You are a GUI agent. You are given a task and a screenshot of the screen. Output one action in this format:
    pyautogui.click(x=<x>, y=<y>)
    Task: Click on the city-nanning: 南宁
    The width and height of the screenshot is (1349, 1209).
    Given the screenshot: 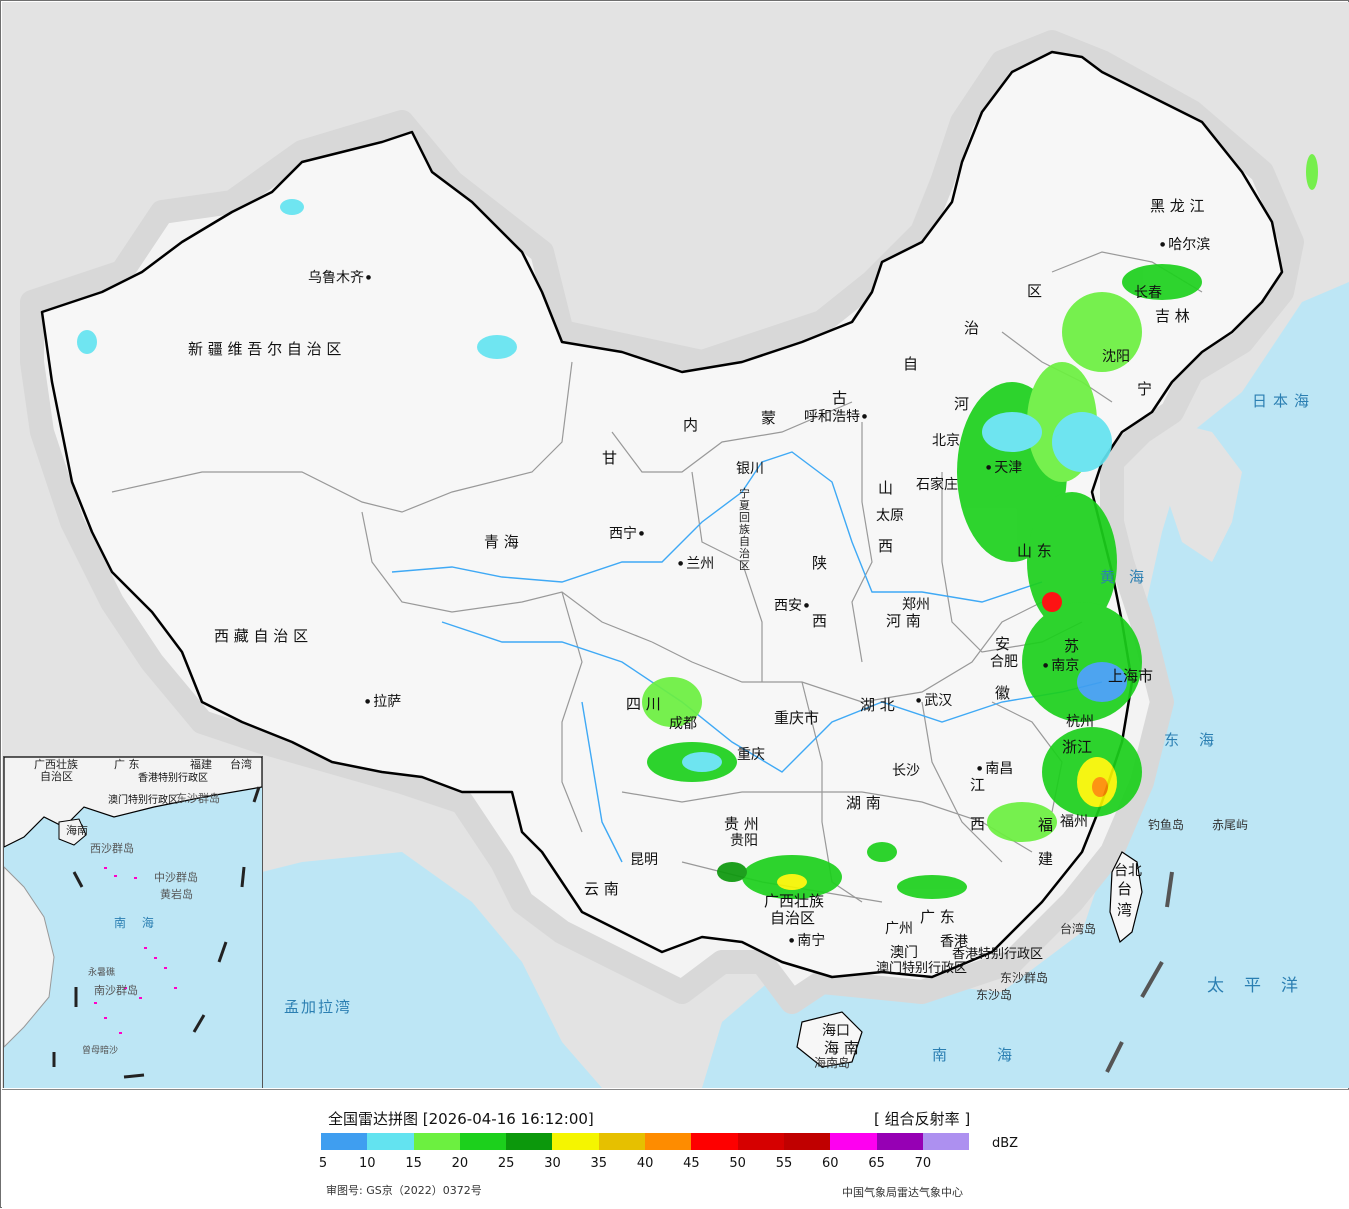 What is the action you would take?
    pyautogui.click(x=807, y=941)
    